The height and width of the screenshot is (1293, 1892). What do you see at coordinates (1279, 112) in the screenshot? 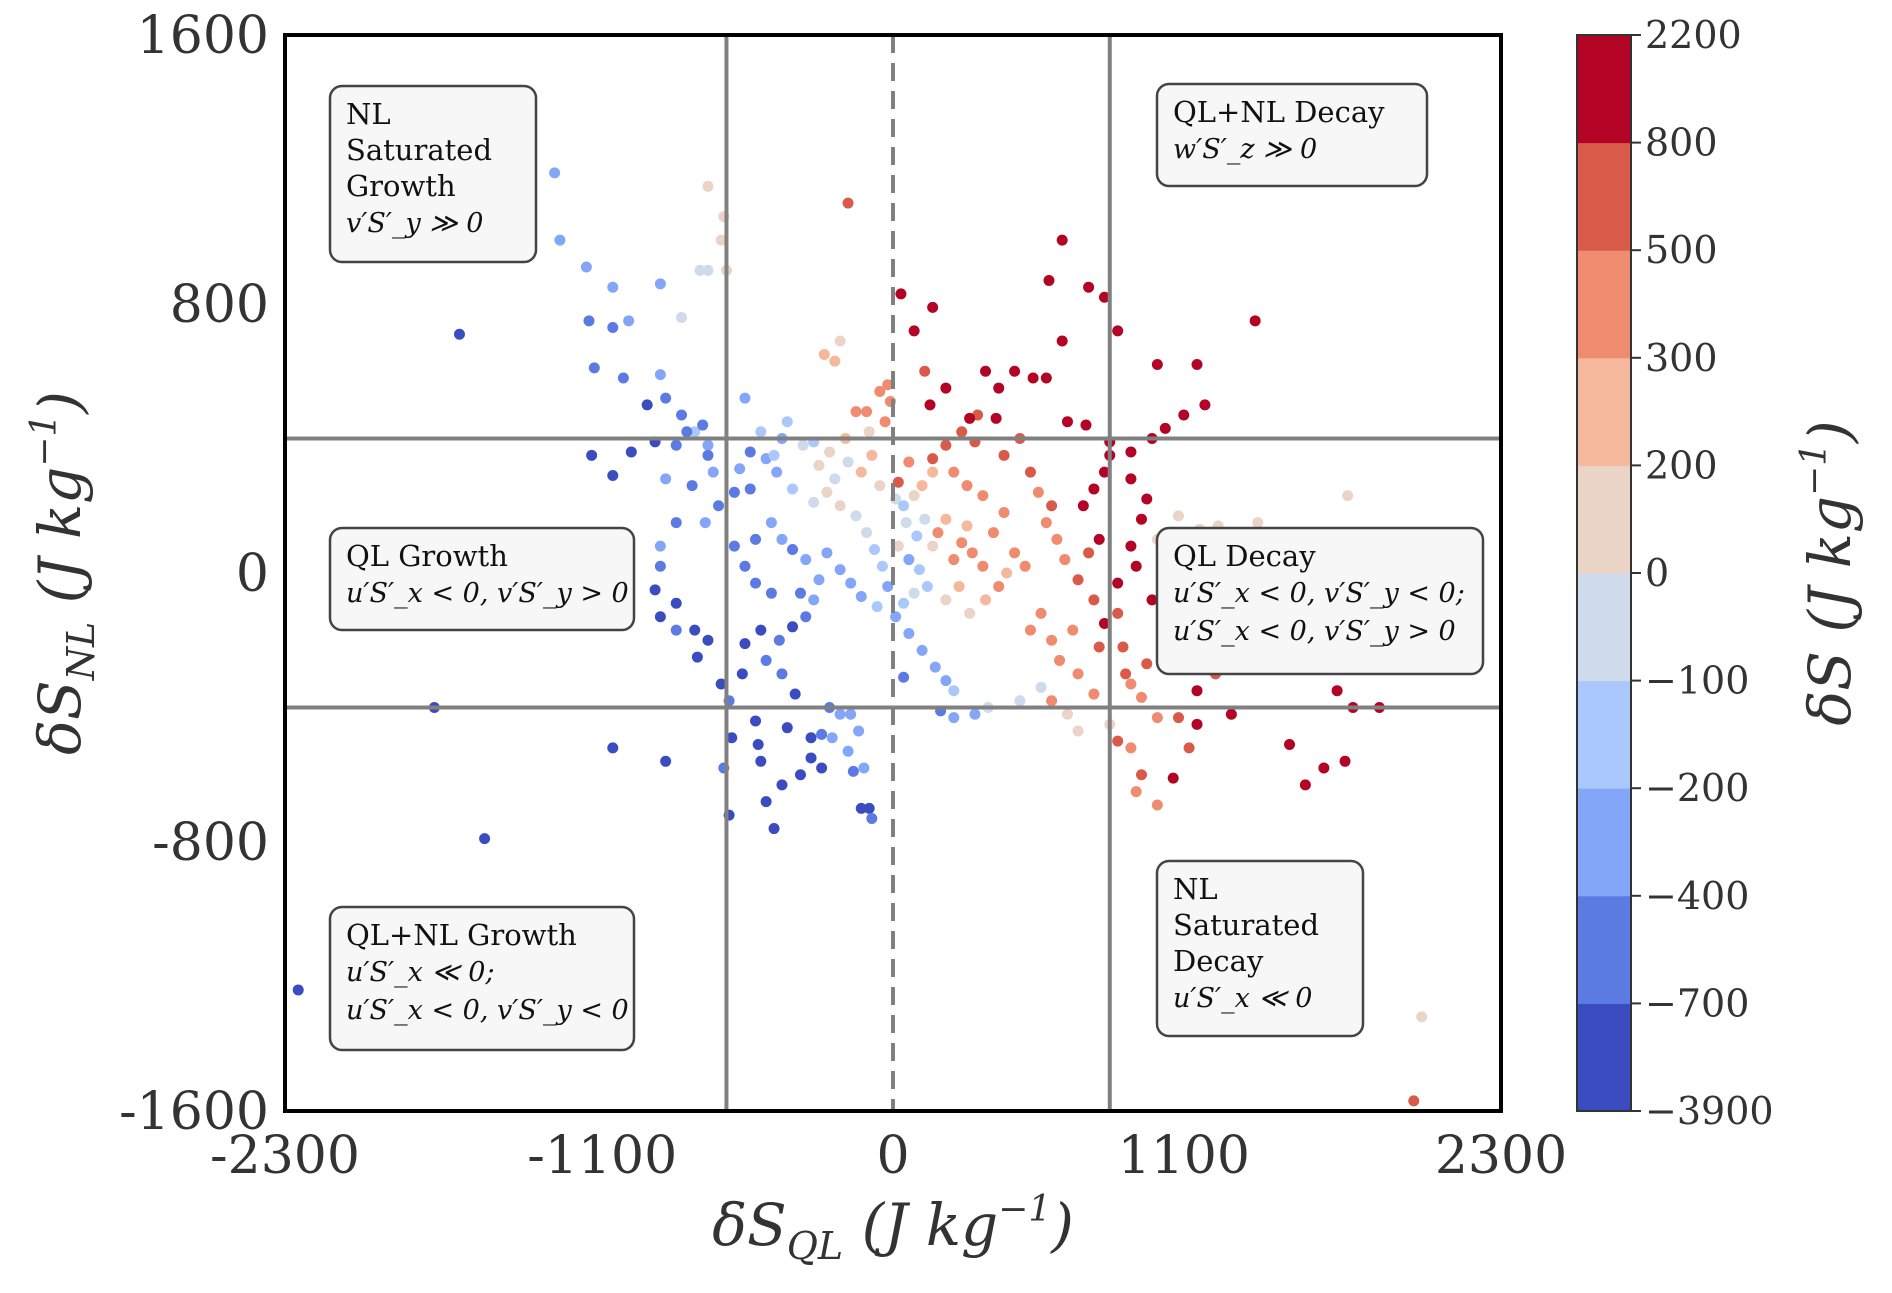
I see `annotation-title: QL+NL Decay` at bounding box center [1279, 112].